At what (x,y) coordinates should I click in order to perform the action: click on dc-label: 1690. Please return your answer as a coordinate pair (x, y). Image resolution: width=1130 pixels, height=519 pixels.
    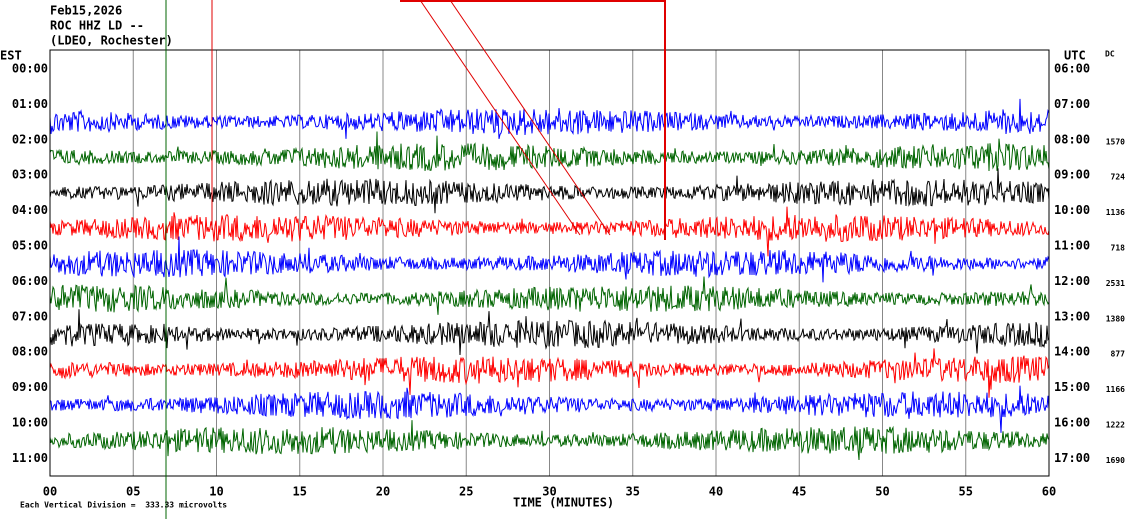
    Looking at the image, I should click on (1115, 460).